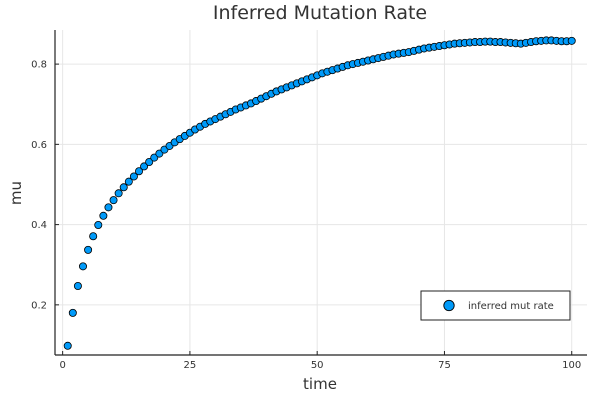 The height and width of the screenshot is (400, 600). What do you see at coordinates (39, 145) in the screenshot?
I see `y-tick-label: 0.6` at bounding box center [39, 145].